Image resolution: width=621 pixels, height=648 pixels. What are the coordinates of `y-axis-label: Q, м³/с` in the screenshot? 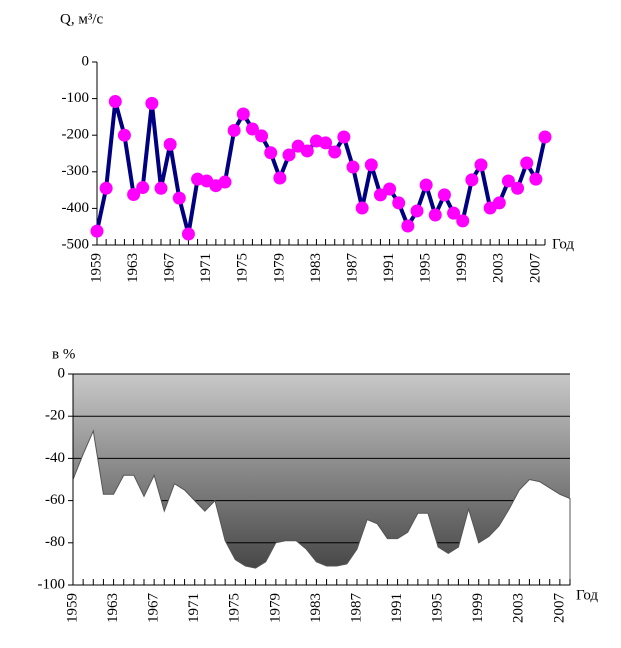 It's located at (81, 19).